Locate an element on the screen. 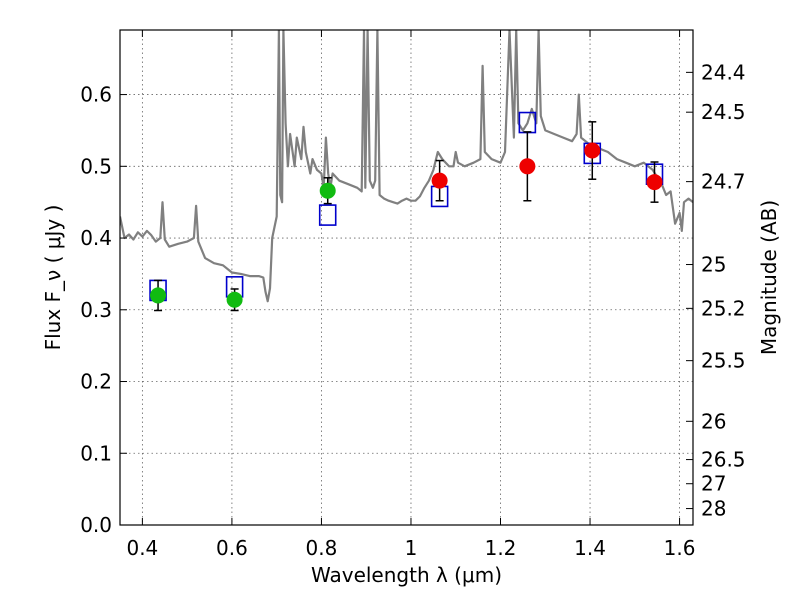  y2-tick-label: 25.2 is located at coordinates (723, 308).